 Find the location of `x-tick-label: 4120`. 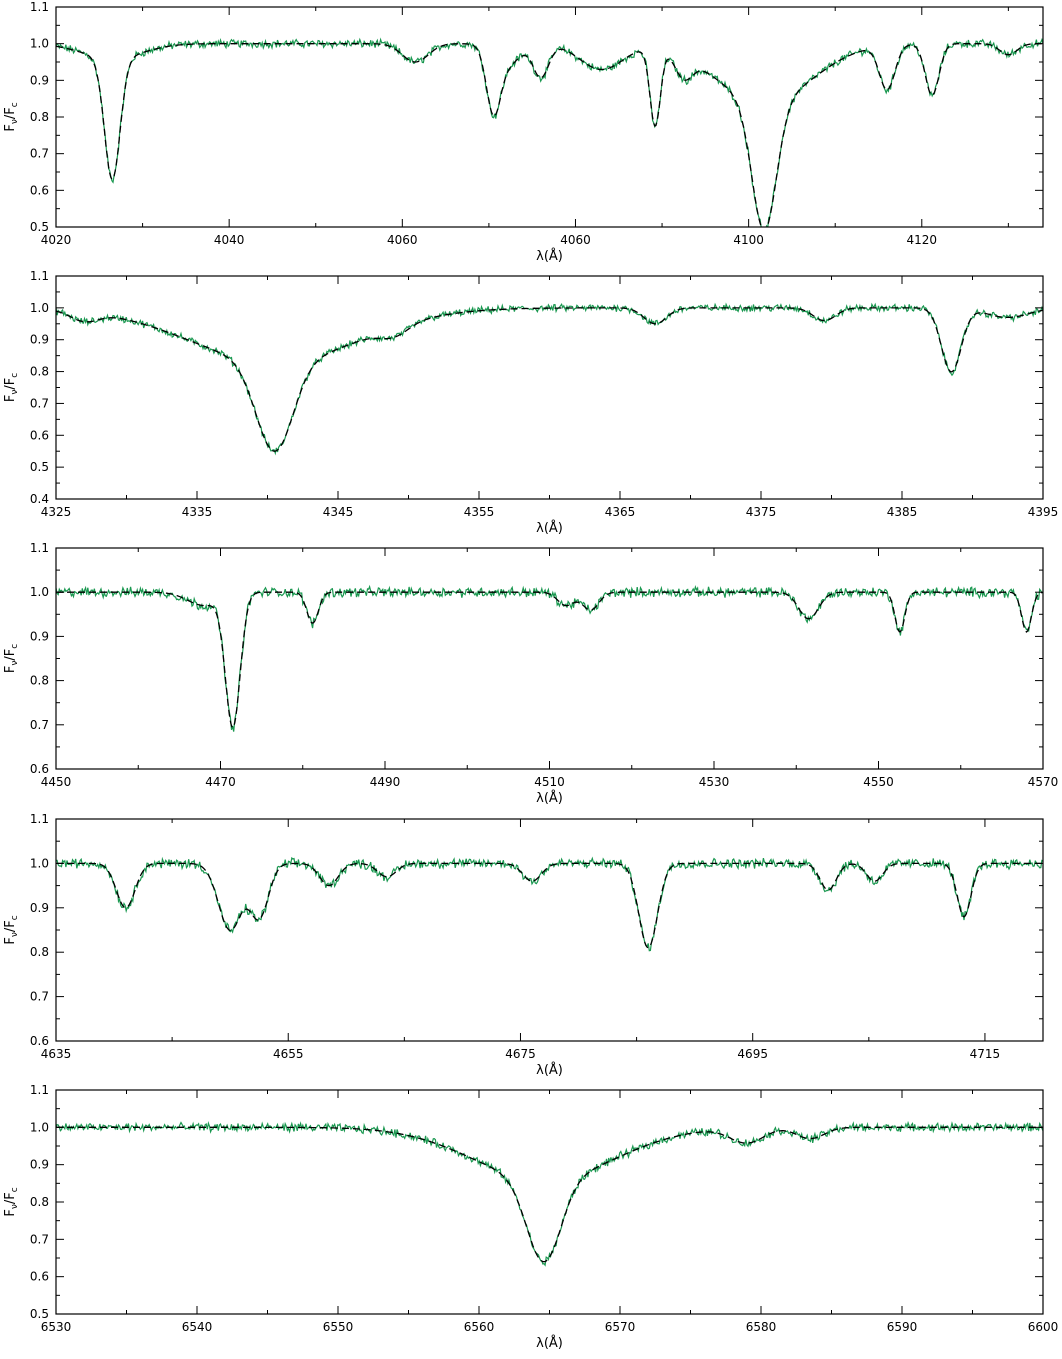

x-tick-label: 4120 is located at coordinates (922, 240).